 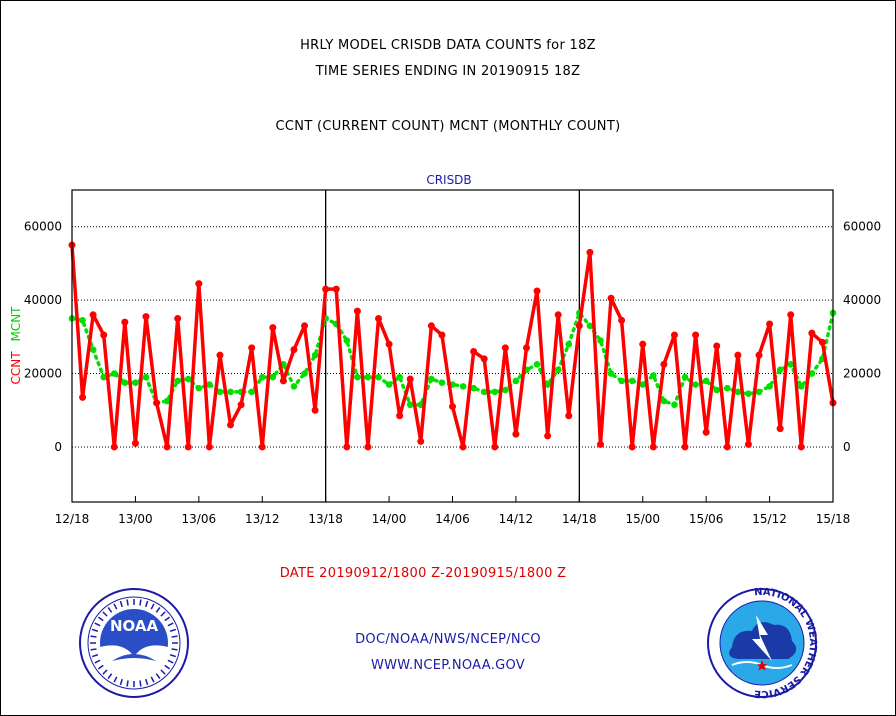 What do you see at coordinates (642, 519) in the screenshot?
I see `x-tick-label: 15/00` at bounding box center [642, 519].